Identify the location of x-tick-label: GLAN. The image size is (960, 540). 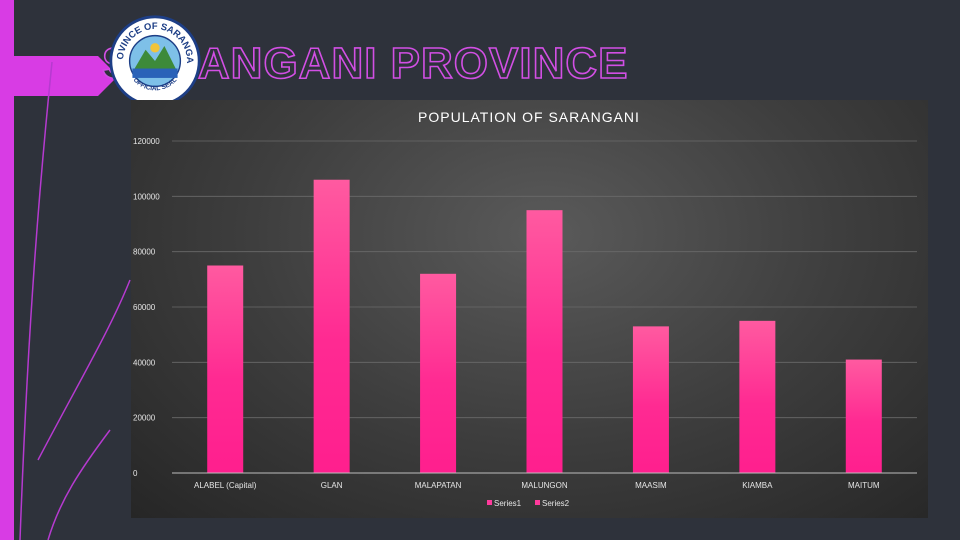
(332, 485).